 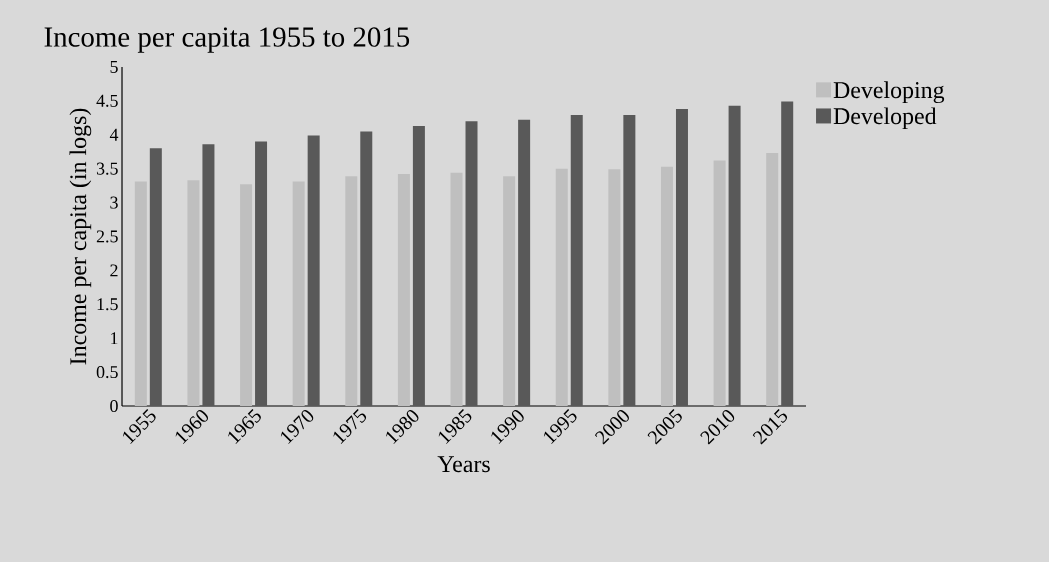 What do you see at coordinates (114, 270) in the screenshot?
I see `y-tick-label: 2` at bounding box center [114, 270].